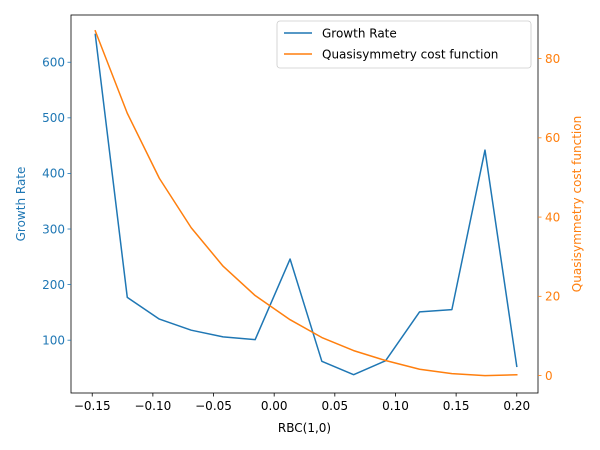 The image size is (600, 450). Describe the element at coordinates (21, 204) in the screenshot. I see `left-y-axis-label: Growth Rate` at that location.